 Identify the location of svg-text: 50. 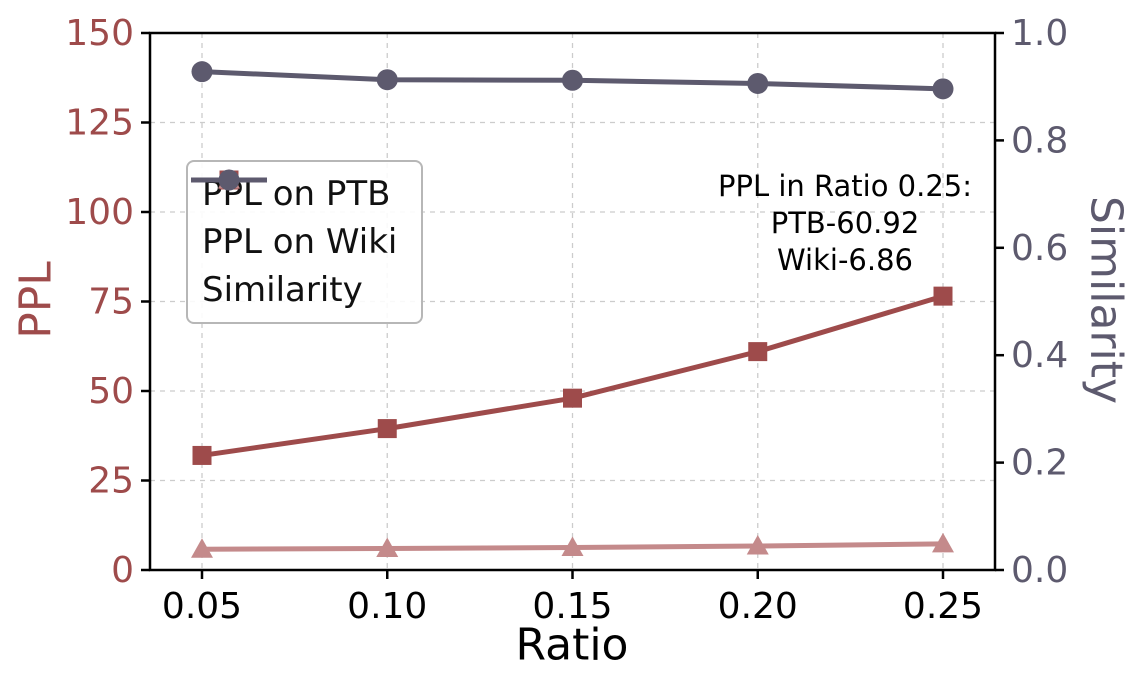
(111, 391).